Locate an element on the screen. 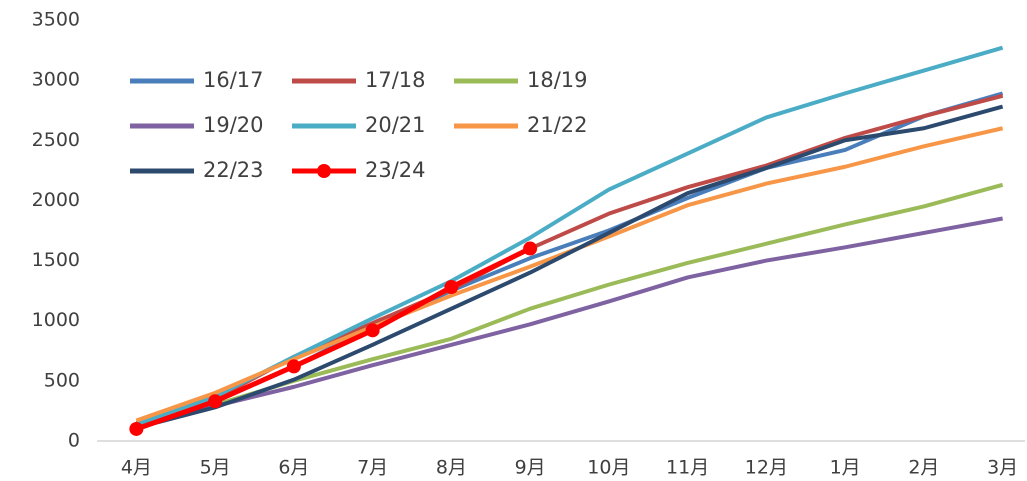 The height and width of the screenshot is (481, 1027). legend-label: 21/22 is located at coordinates (557, 125).